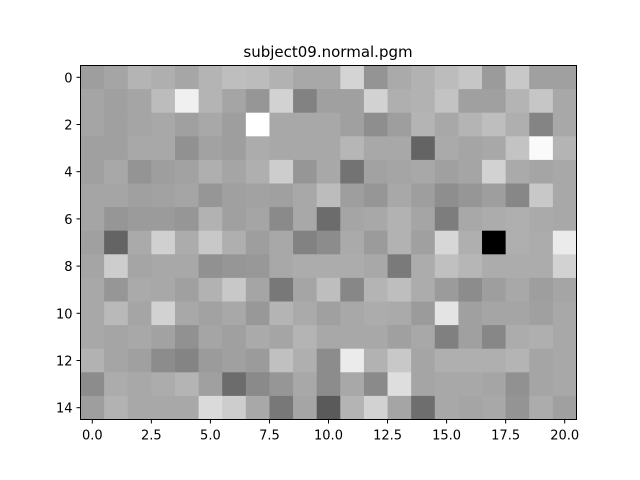 Image resolution: width=640 pixels, height=480 pixels. I want to click on y-tick-label: 4, so click(68, 173).